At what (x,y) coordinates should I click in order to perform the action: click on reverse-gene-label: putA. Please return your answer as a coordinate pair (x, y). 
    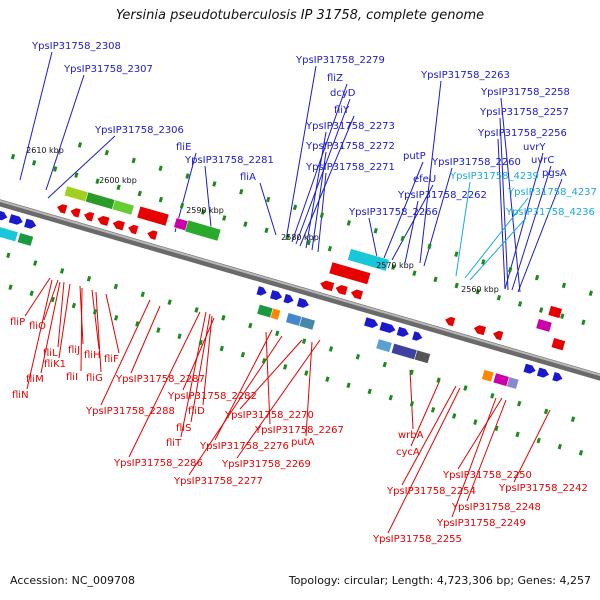
    Looking at the image, I should click on (303, 442).